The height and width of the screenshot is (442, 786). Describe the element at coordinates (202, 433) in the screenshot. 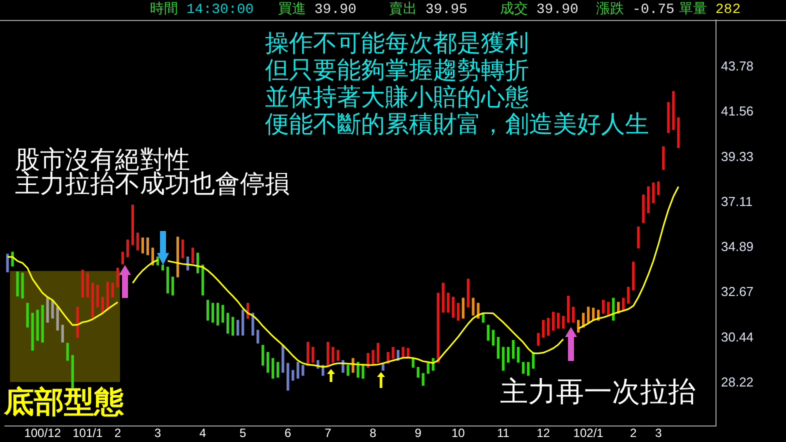

I see `x-tick-label: 4` at that location.